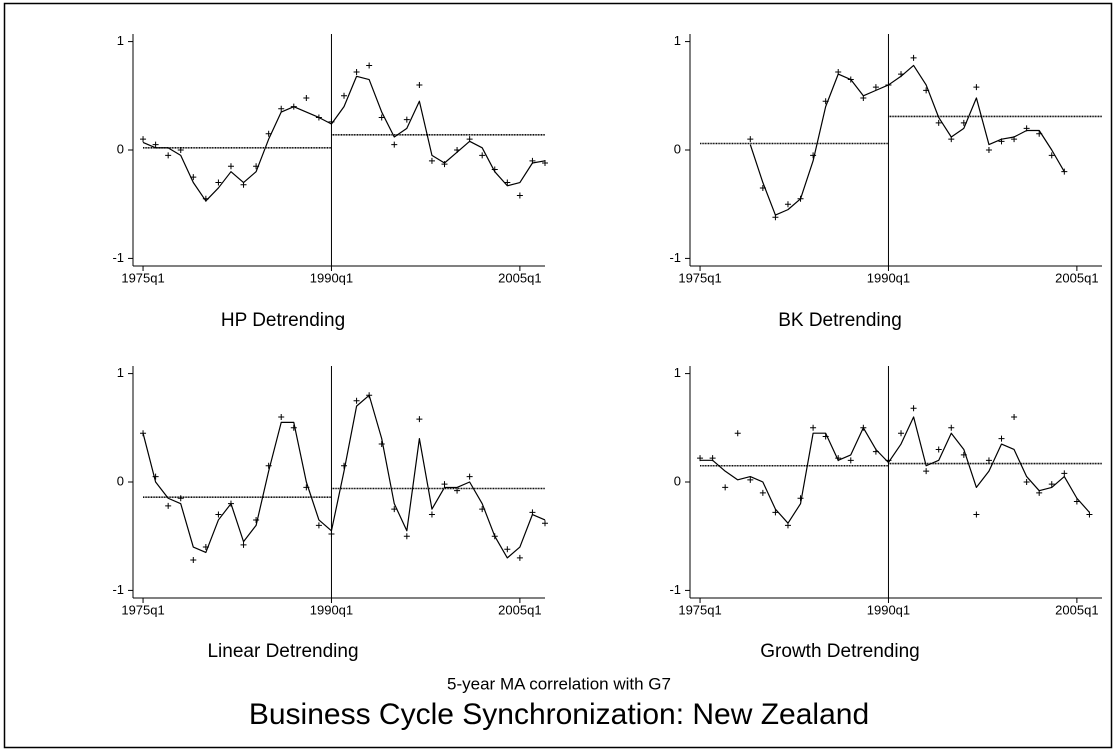 The width and height of the screenshot is (1118, 755). What do you see at coordinates (283, 320) in the screenshot?
I see `panel-title: HP Detrending` at bounding box center [283, 320].